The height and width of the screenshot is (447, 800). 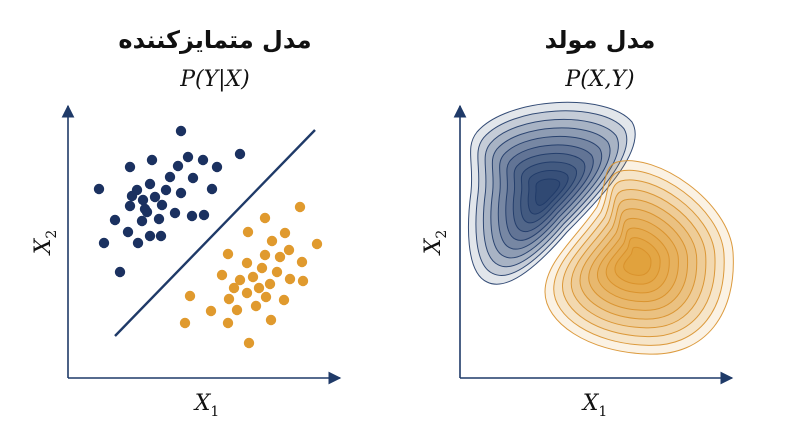 I want to click on formula: P(Y|X), so click(x=214, y=79).